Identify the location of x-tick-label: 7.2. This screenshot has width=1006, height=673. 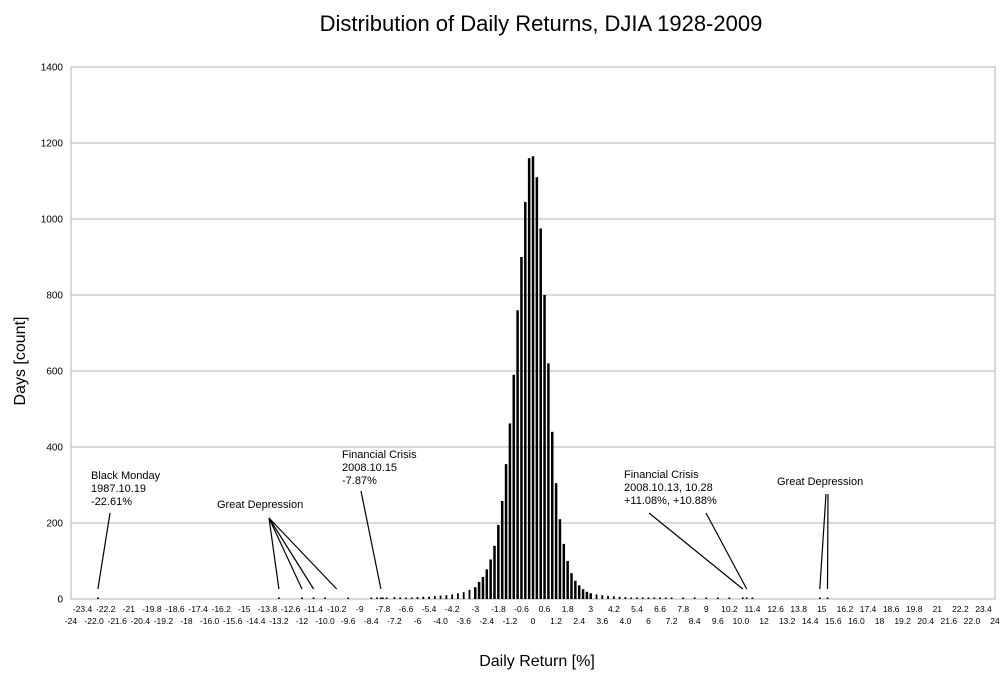
(672, 621).